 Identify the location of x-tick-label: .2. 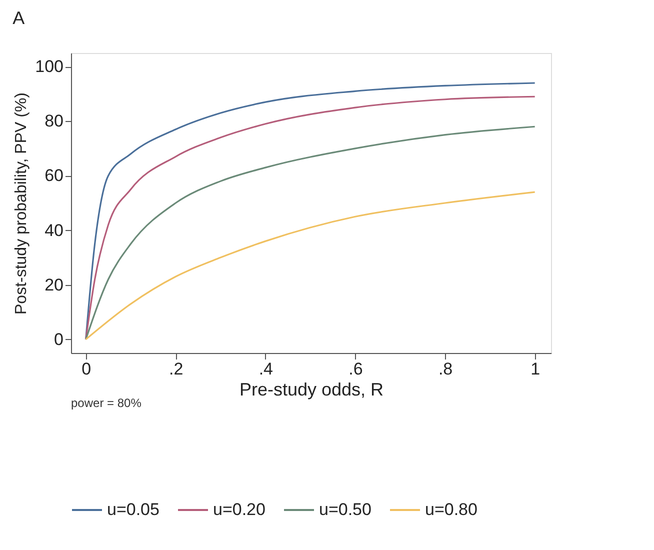
(176, 369).